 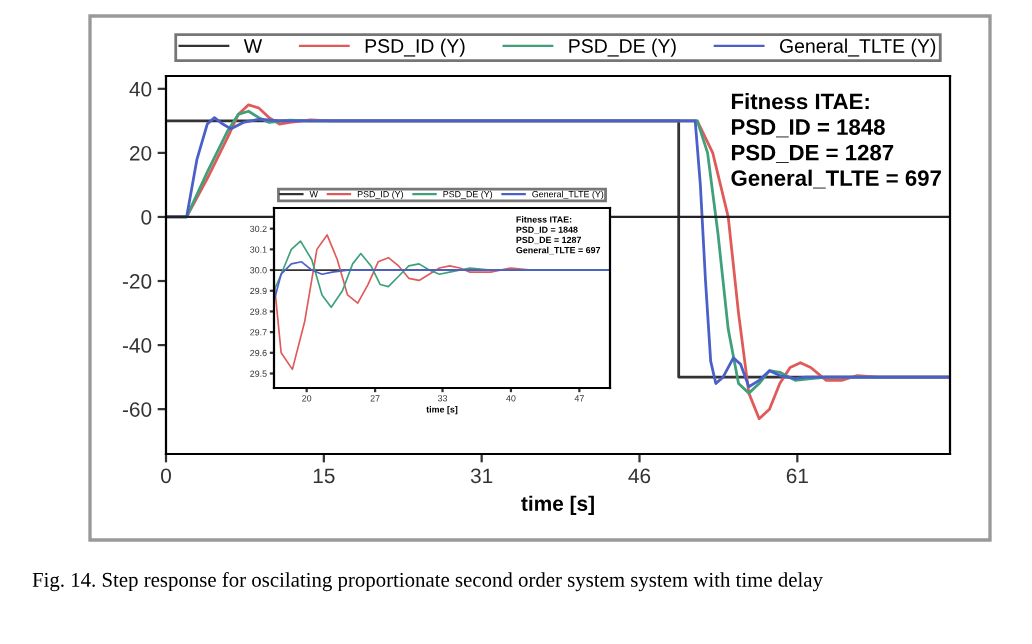 I want to click on y-tick-label: -20, so click(x=137, y=281).